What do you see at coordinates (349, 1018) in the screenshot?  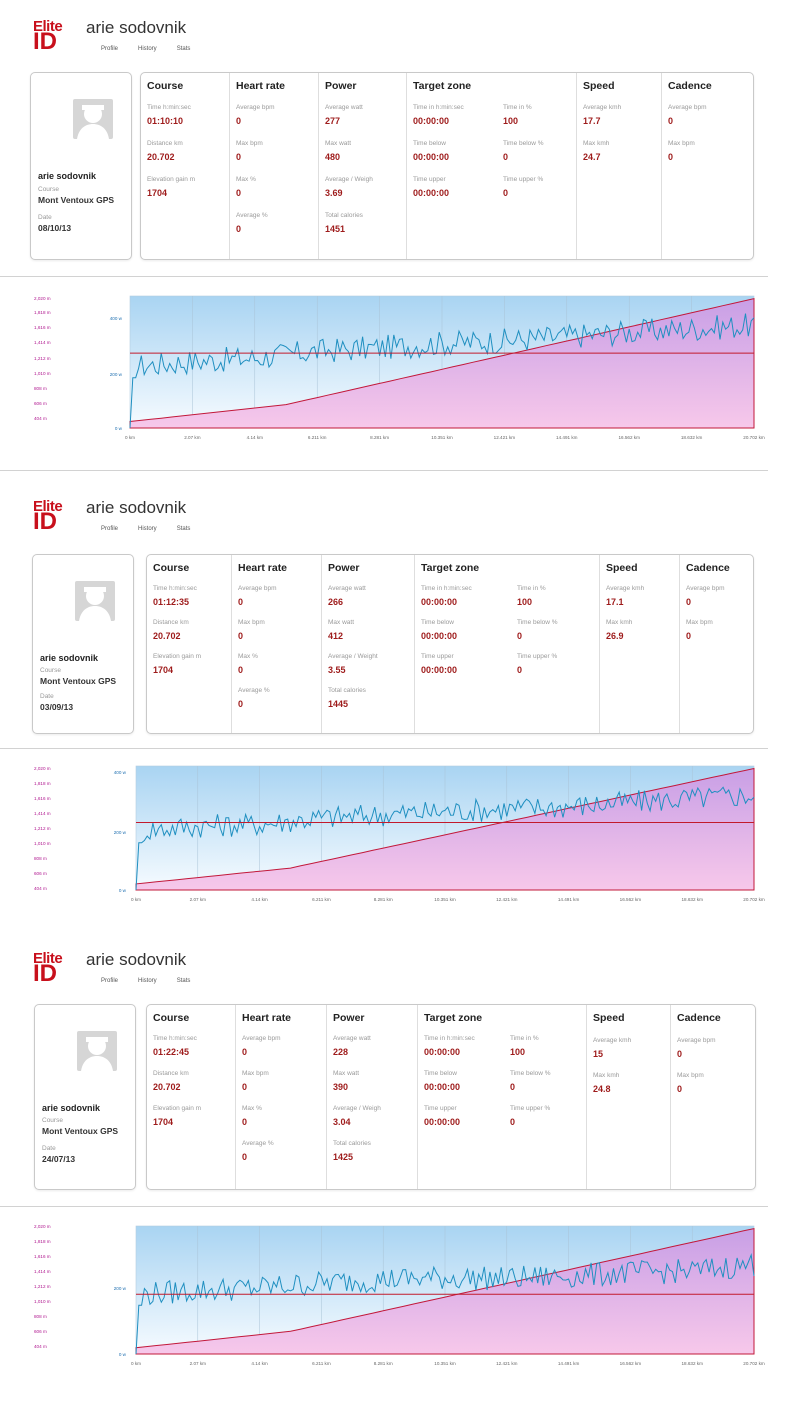 I see `power-heading: Power` at bounding box center [349, 1018].